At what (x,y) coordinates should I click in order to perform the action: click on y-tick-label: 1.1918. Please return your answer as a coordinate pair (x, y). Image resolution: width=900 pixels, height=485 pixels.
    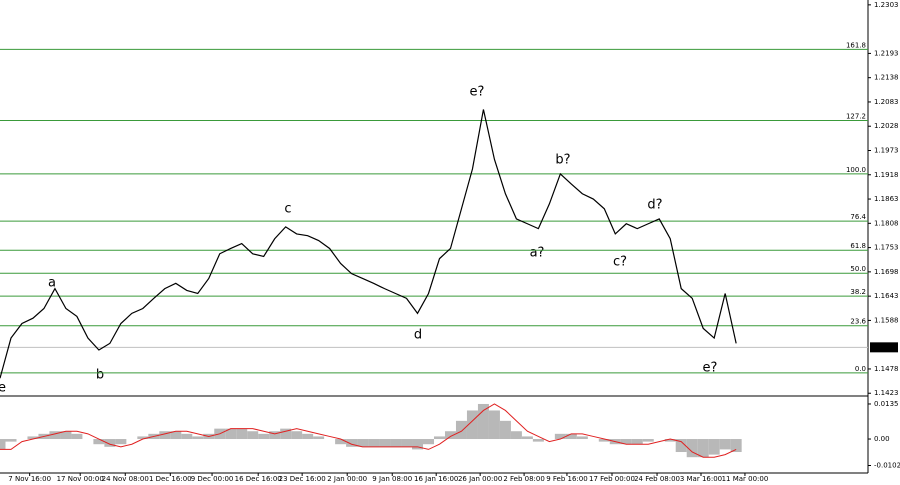
    Looking at the image, I should click on (886, 175).